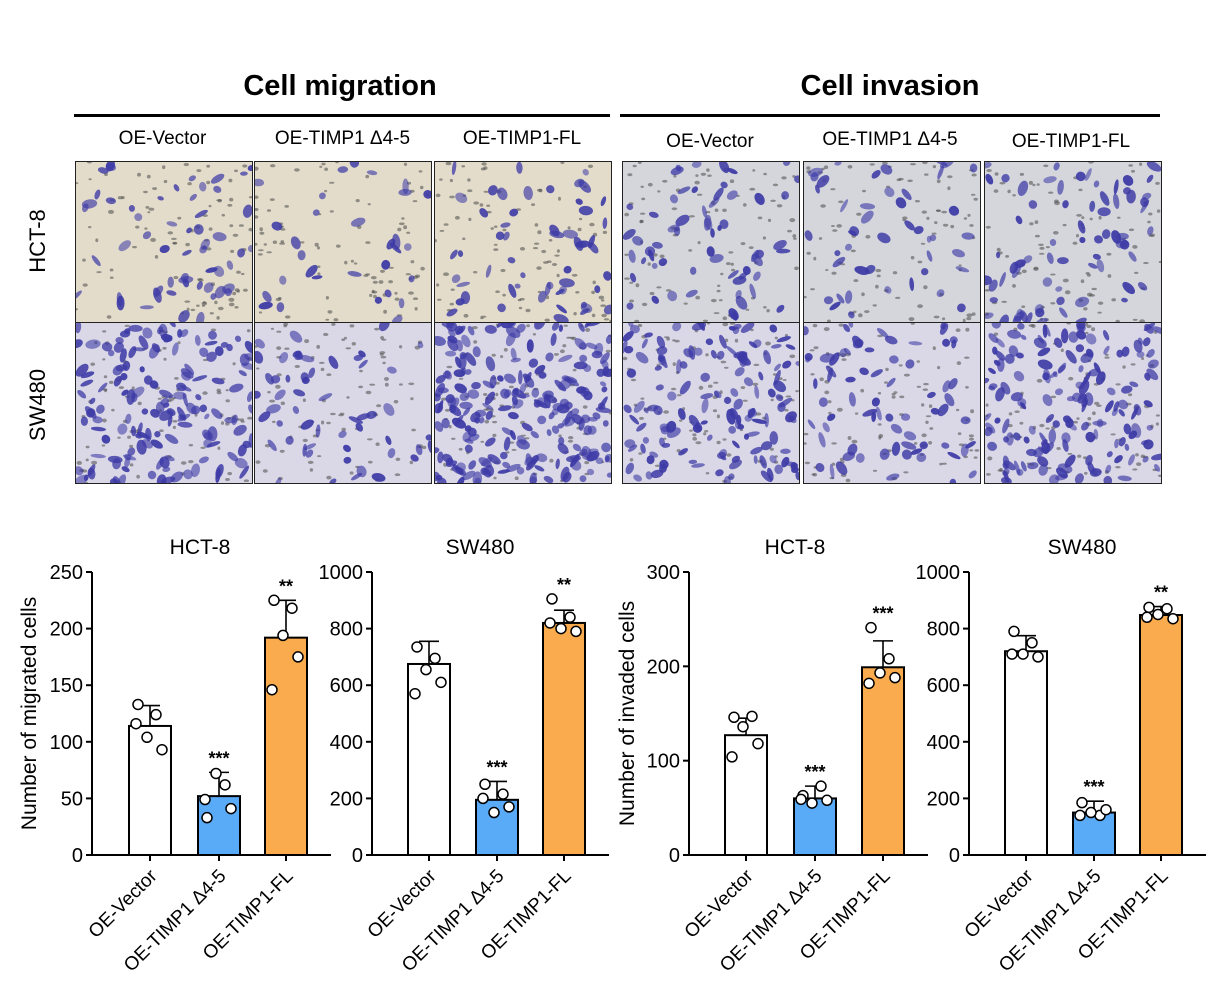 The image size is (1210, 1001). Describe the element at coordinates (346, 743) in the screenshot. I see `y-tick-label: 400` at that location.